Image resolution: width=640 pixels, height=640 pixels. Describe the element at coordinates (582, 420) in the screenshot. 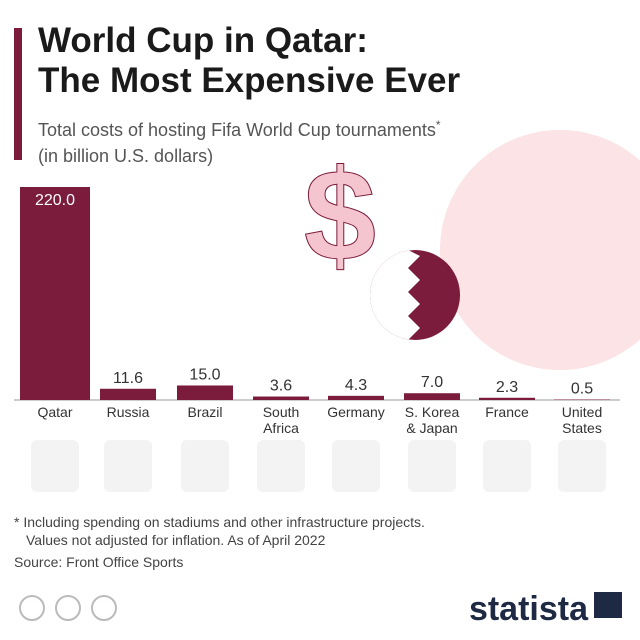

I see `x-tick-label: United States` at that location.